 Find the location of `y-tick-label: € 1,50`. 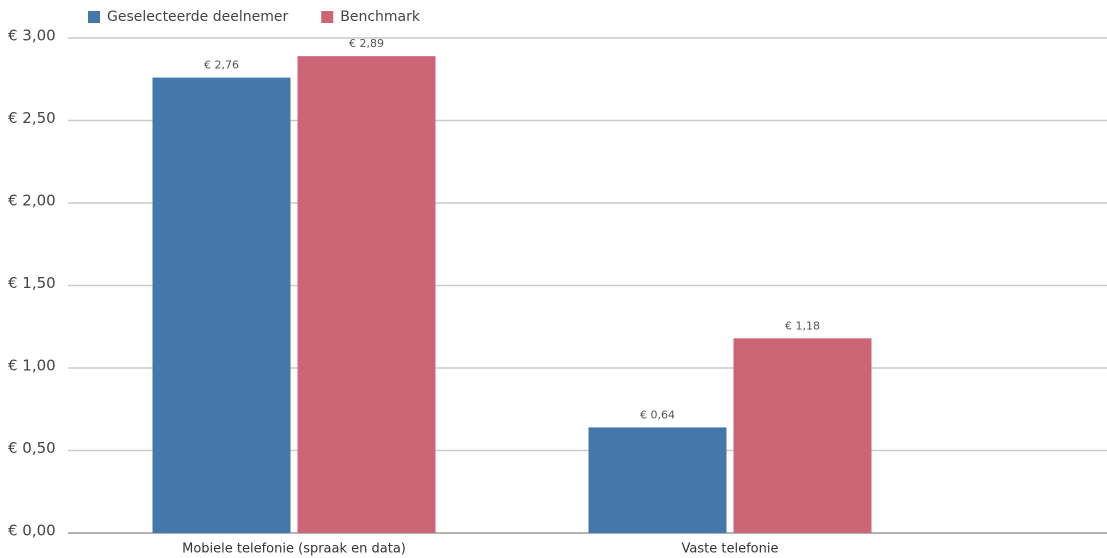

y-tick-label: € 1,50 is located at coordinates (32, 283).